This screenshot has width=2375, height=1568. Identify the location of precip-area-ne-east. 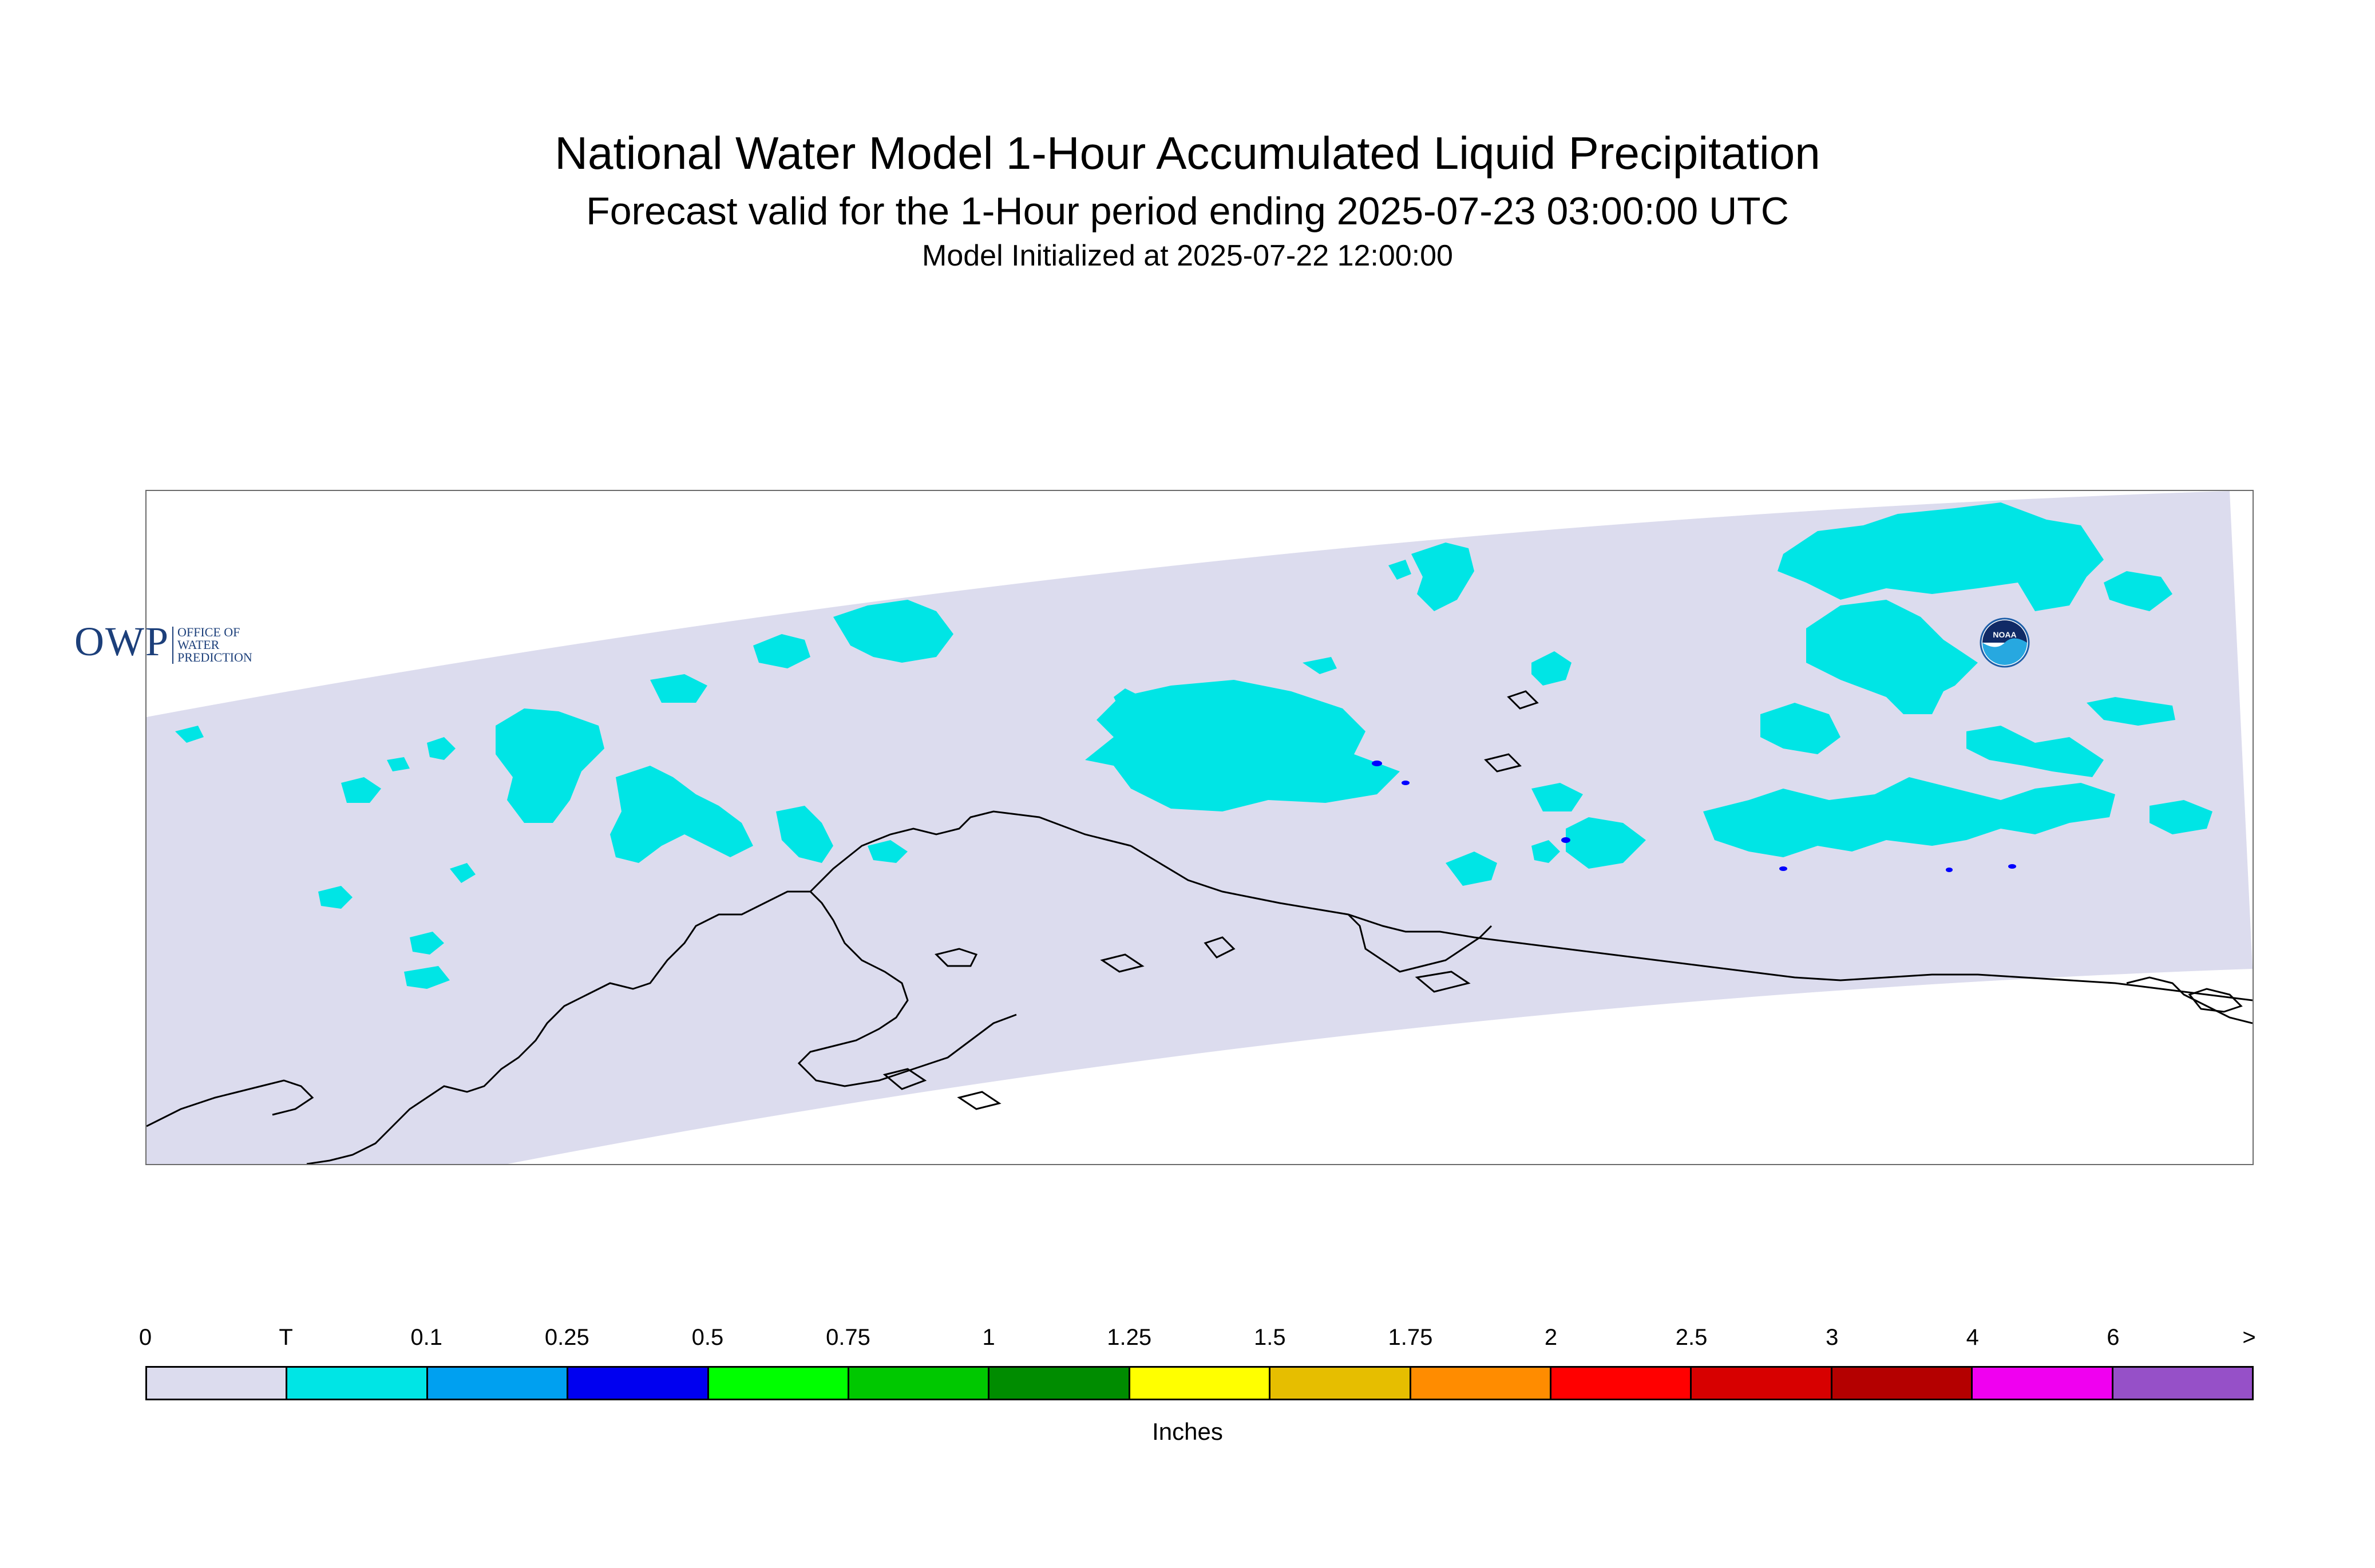
(2138, 591).